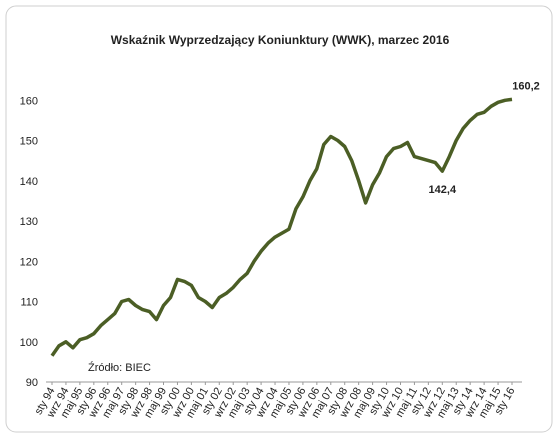 This screenshot has height=445, width=560. I want to click on y-tick-label: 100, so click(29, 343).